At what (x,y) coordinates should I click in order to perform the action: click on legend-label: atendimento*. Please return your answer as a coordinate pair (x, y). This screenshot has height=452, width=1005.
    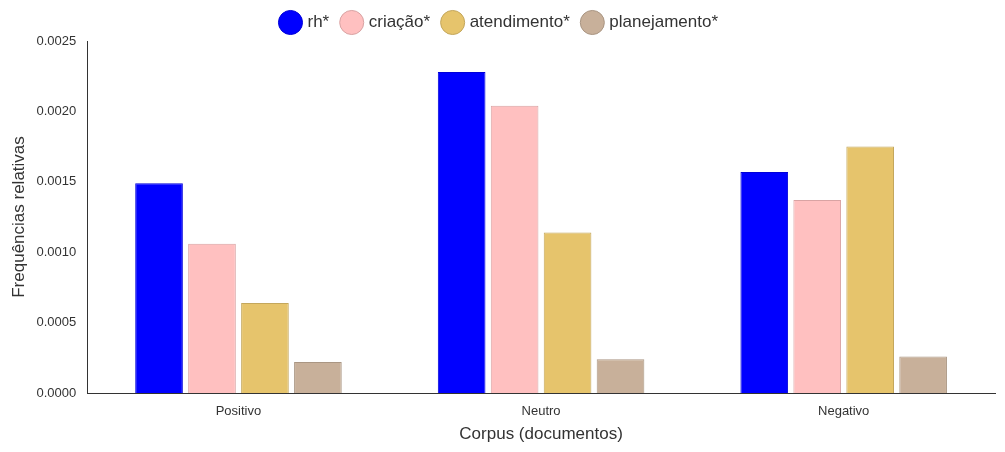
    Looking at the image, I should click on (520, 22).